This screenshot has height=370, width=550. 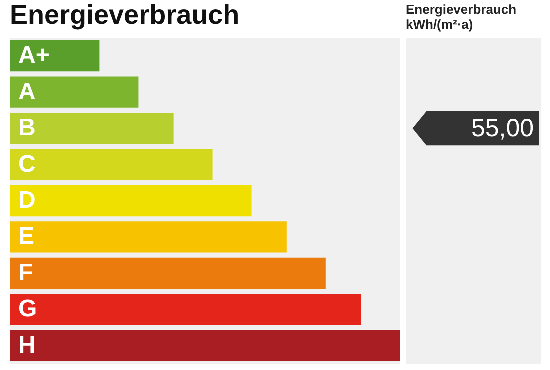 What do you see at coordinates (28, 309) in the screenshot?
I see `y-tick-label: G` at bounding box center [28, 309].